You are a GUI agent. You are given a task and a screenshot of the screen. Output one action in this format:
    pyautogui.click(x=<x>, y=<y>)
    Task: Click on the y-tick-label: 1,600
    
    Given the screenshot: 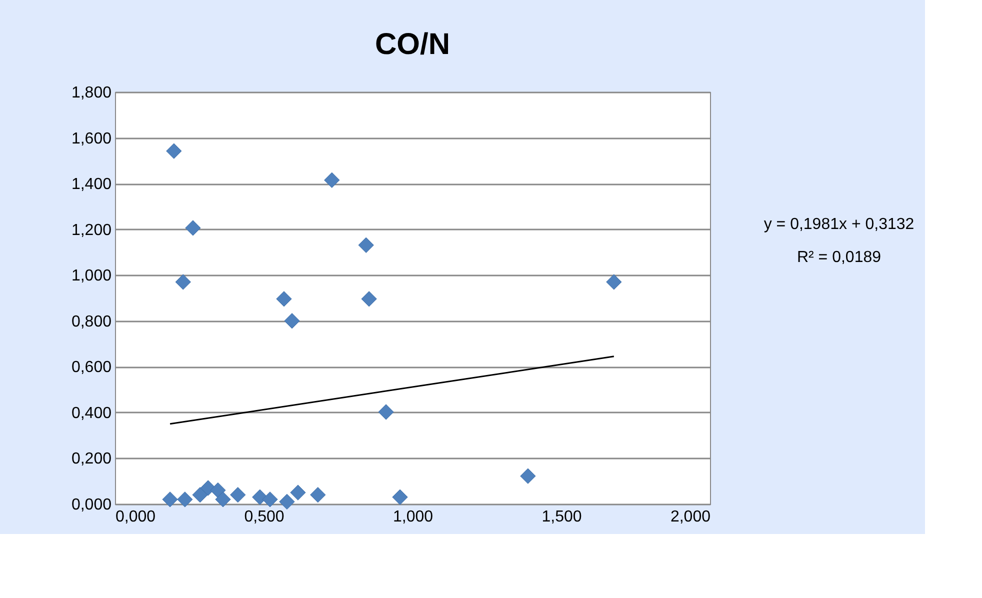 What is the action you would take?
    pyautogui.click(x=91, y=139)
    